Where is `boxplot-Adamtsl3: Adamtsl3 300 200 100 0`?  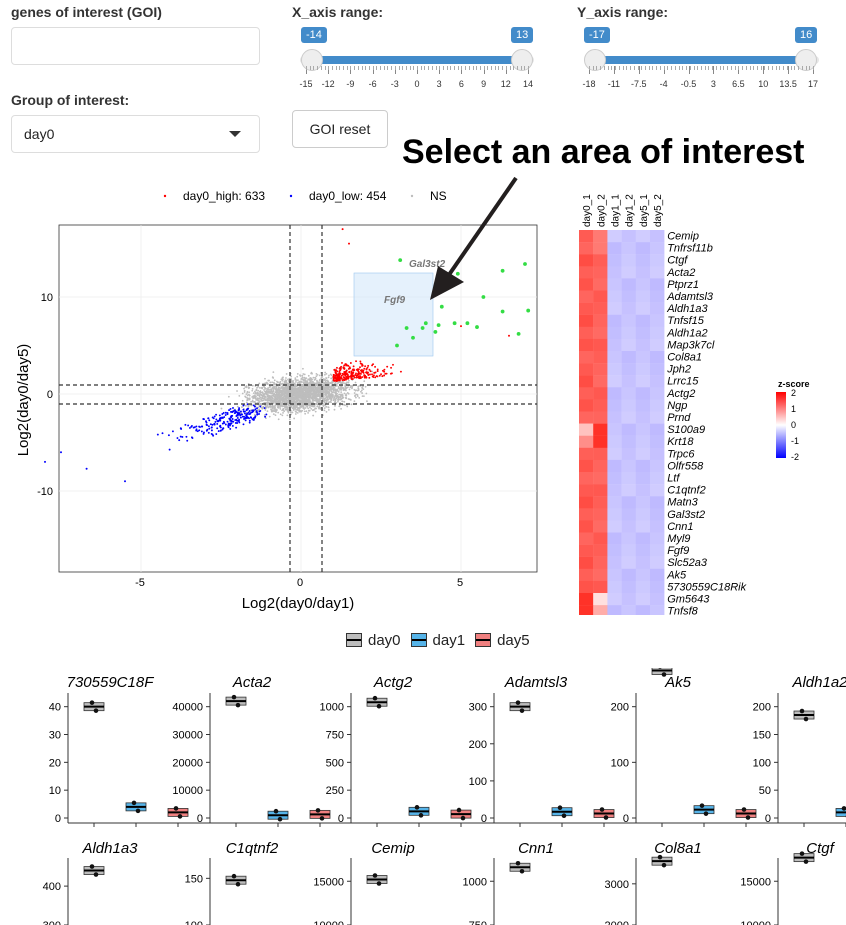 boxplot-Adamtsl3: Adamtsl3 300 200 100 0 is located at coordinates (556, 750).